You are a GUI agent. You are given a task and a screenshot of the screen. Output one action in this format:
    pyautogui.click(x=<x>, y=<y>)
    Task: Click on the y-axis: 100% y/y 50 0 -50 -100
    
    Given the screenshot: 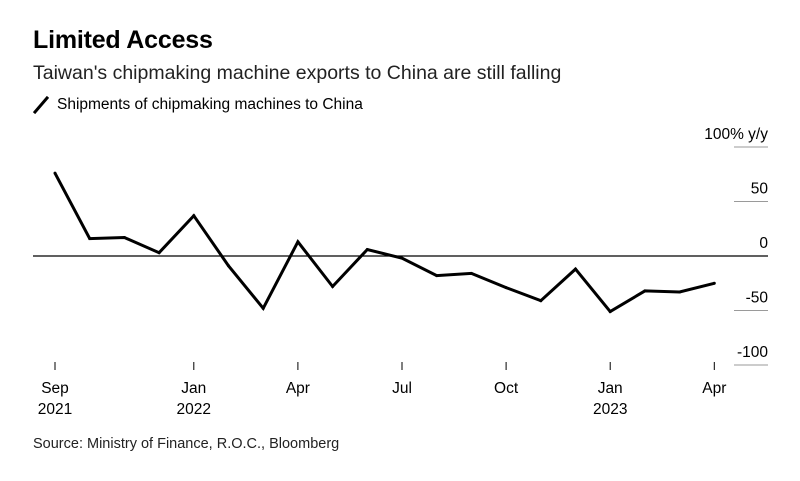 What is the action you would take?
    pyautogui.click(x=736, y=243)
    